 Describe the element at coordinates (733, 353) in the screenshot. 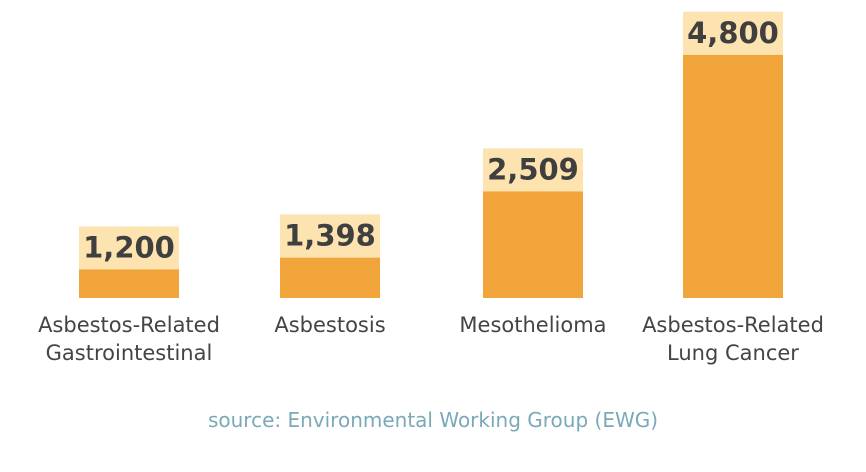

I see `category-label-4-line-2: Lung Cancer` at that location.